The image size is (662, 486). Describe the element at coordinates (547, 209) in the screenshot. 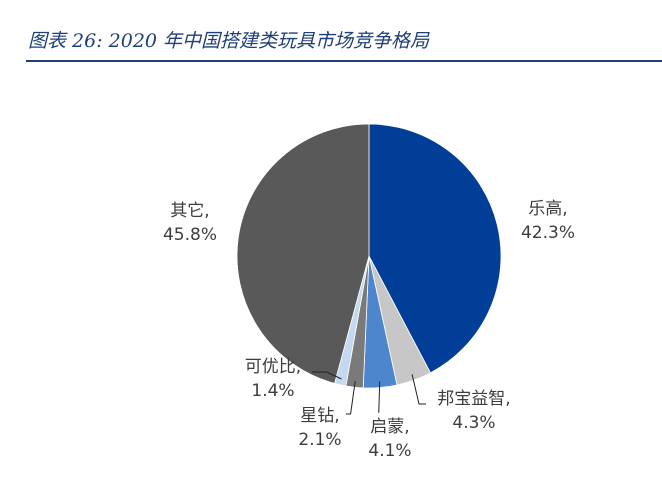

I see `slice-label-0: 乐高,` at that location.